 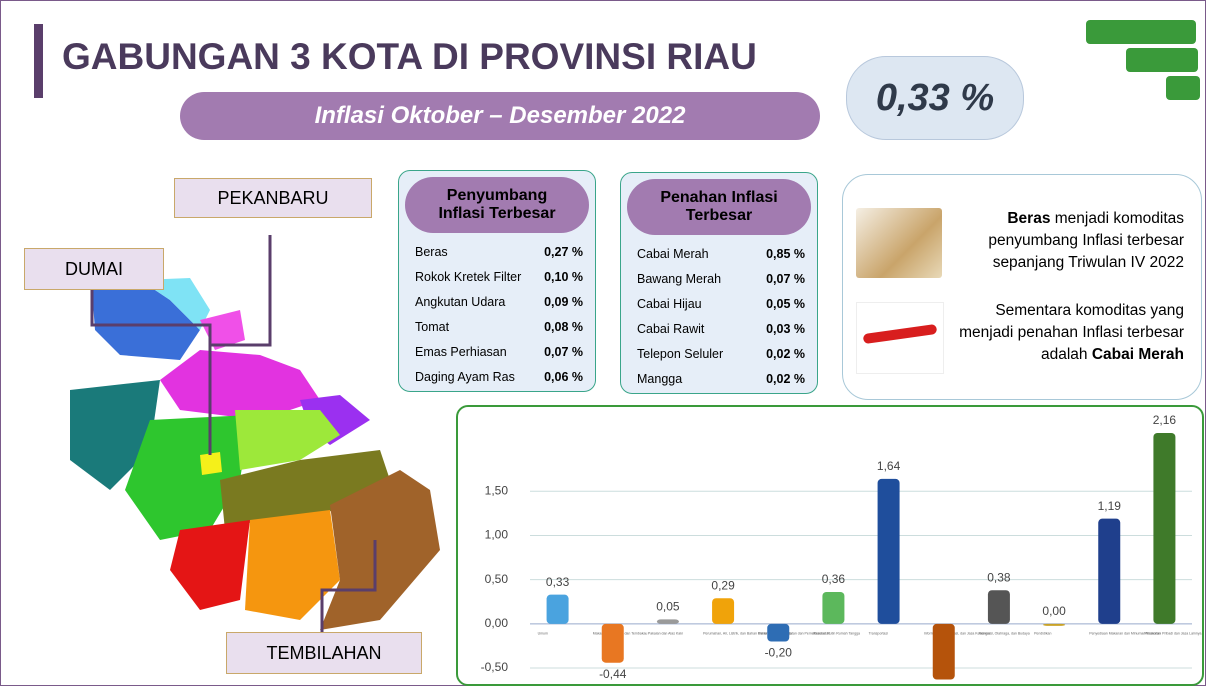 I want to click on value-label: 1,64, so click(x=889, y=466).